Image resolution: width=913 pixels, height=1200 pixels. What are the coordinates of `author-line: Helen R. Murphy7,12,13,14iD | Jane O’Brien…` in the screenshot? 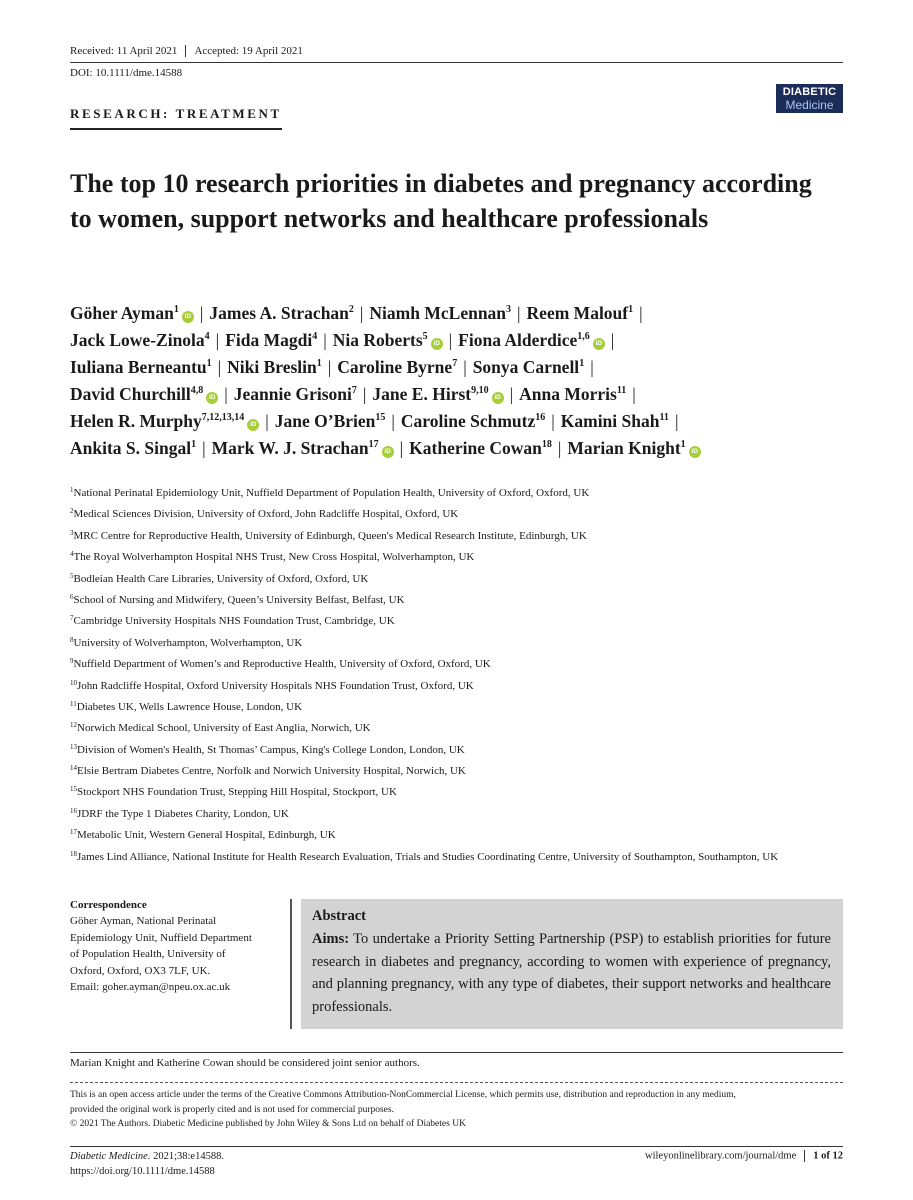 It's located at (460, 421).